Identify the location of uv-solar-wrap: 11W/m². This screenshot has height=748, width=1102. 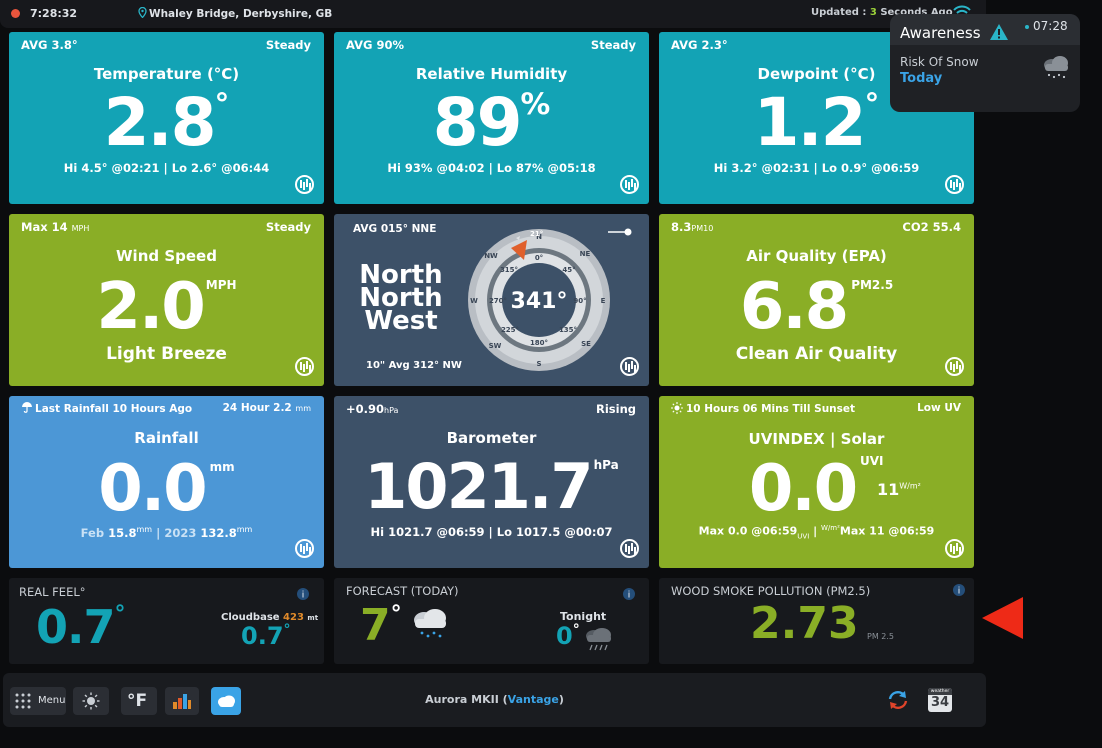
(899, 489).